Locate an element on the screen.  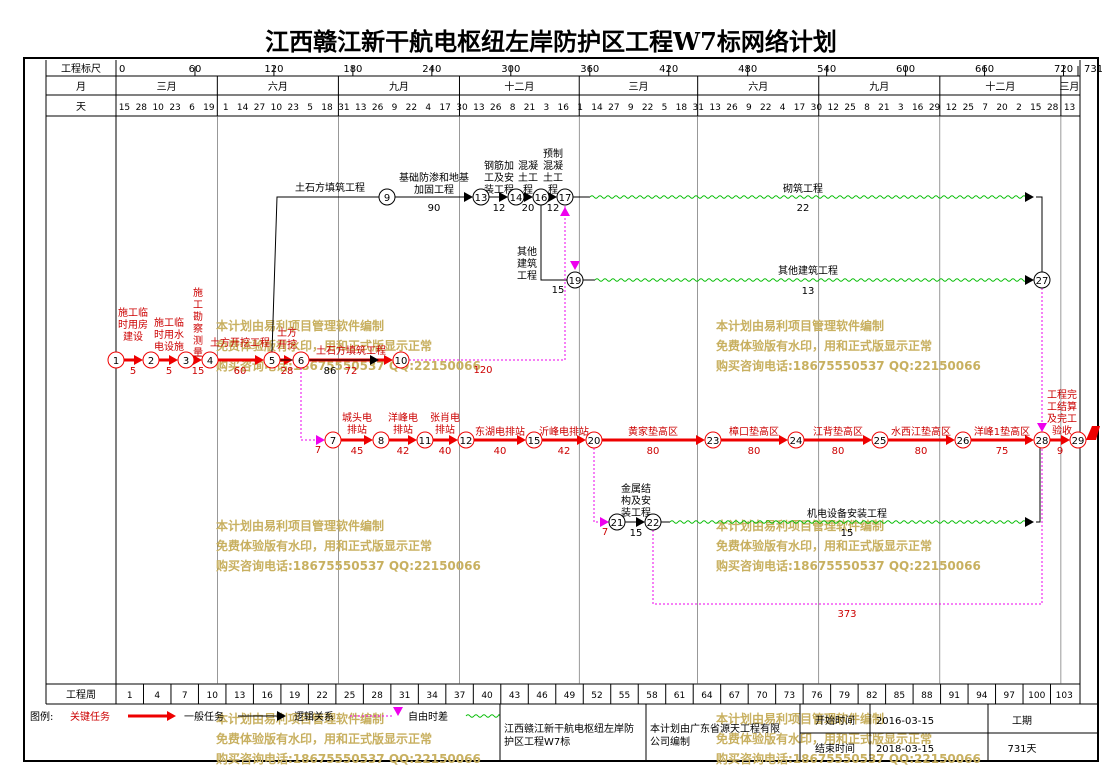
task-duration: 20 is located at coordinates (528, 208).